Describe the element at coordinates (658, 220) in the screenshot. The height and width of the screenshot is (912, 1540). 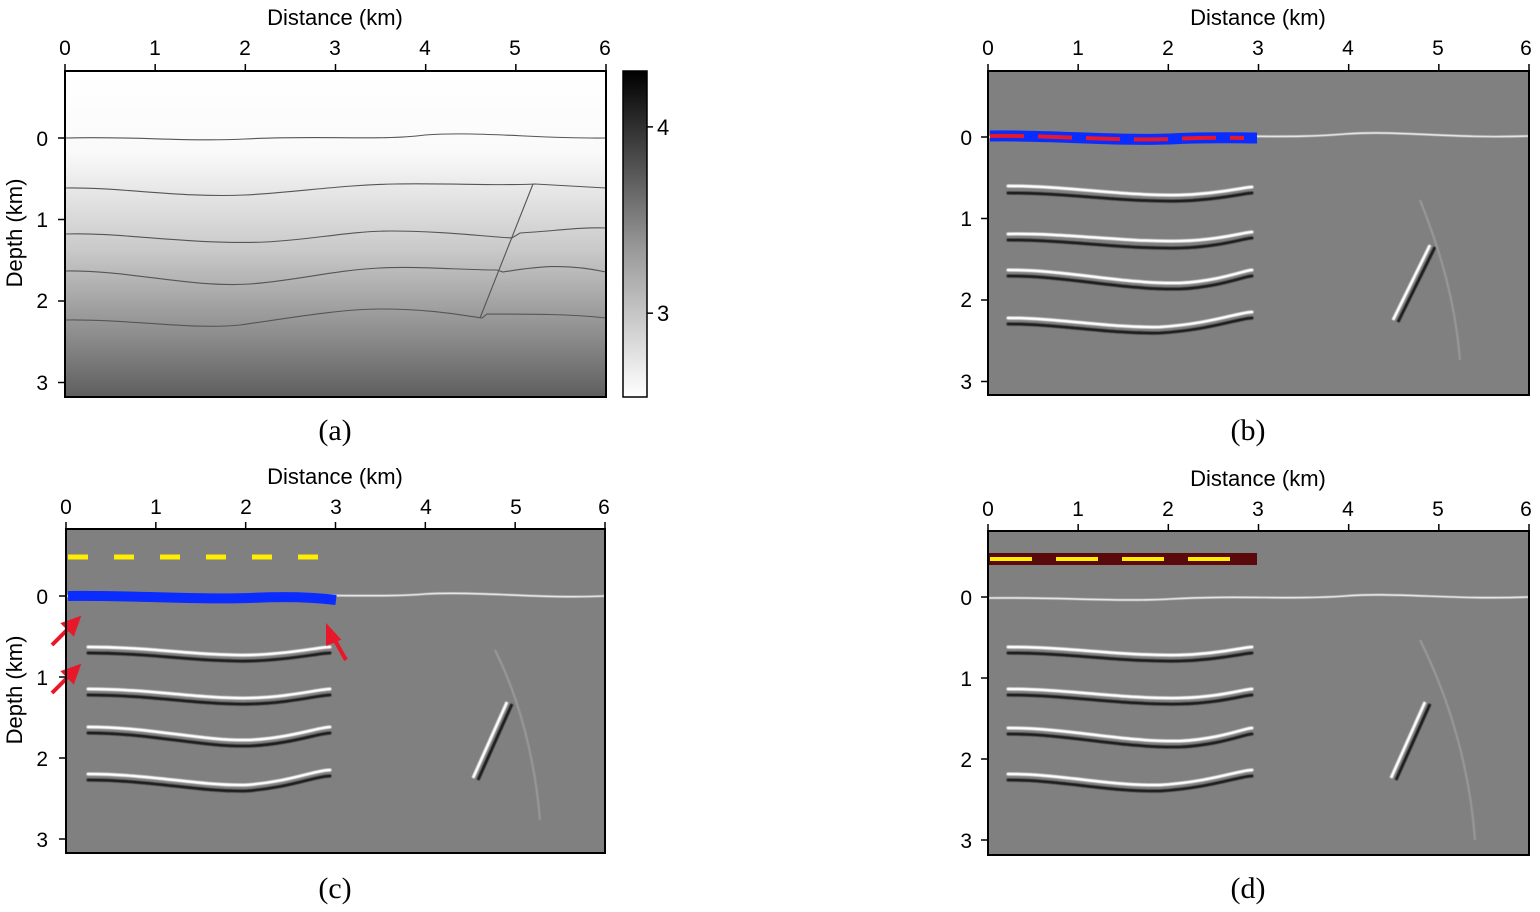
I see `colorbar-ticks: 34` at that location.